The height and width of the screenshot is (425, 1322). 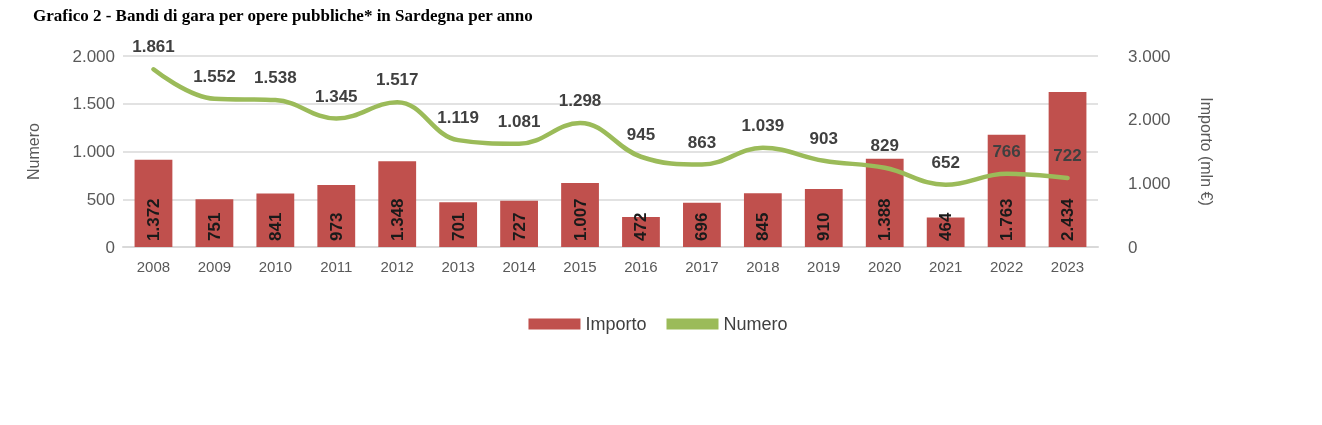 I want to click on y-tick-label: 1.000, so click(x=93, y=151).